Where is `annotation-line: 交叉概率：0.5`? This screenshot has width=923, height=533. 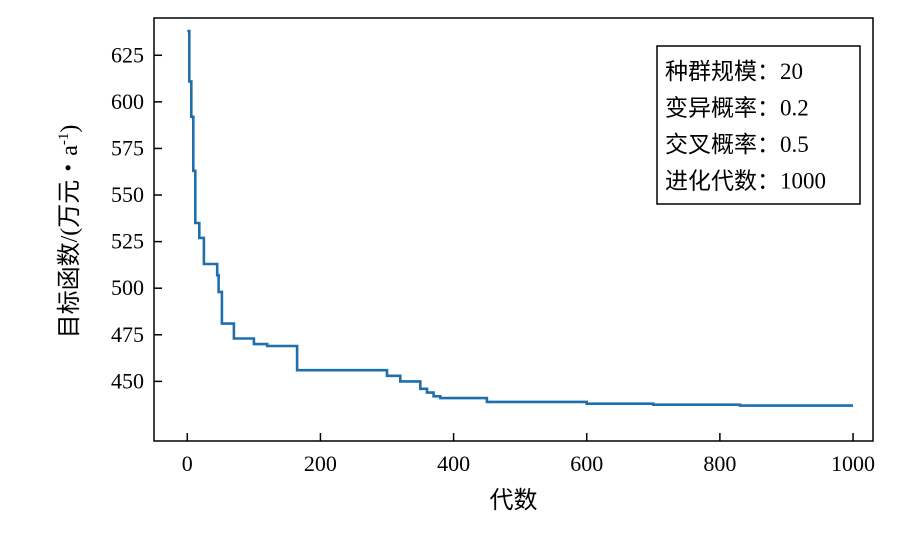
annotation-line: 交叉概率：0.5 is located at coordinates (737, 144).